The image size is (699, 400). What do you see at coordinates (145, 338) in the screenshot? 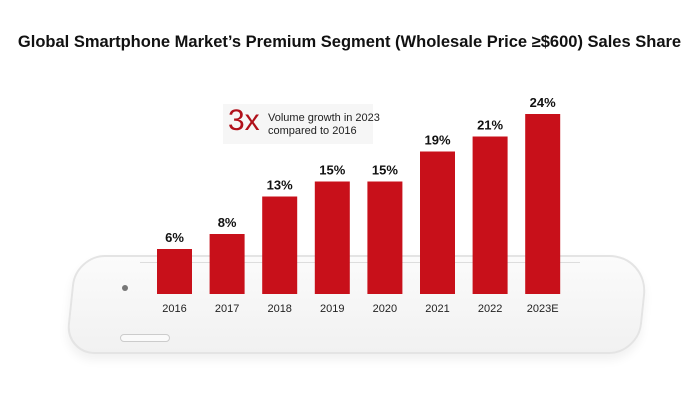
I see `home-button-icon` at bounding box center [145, 338].